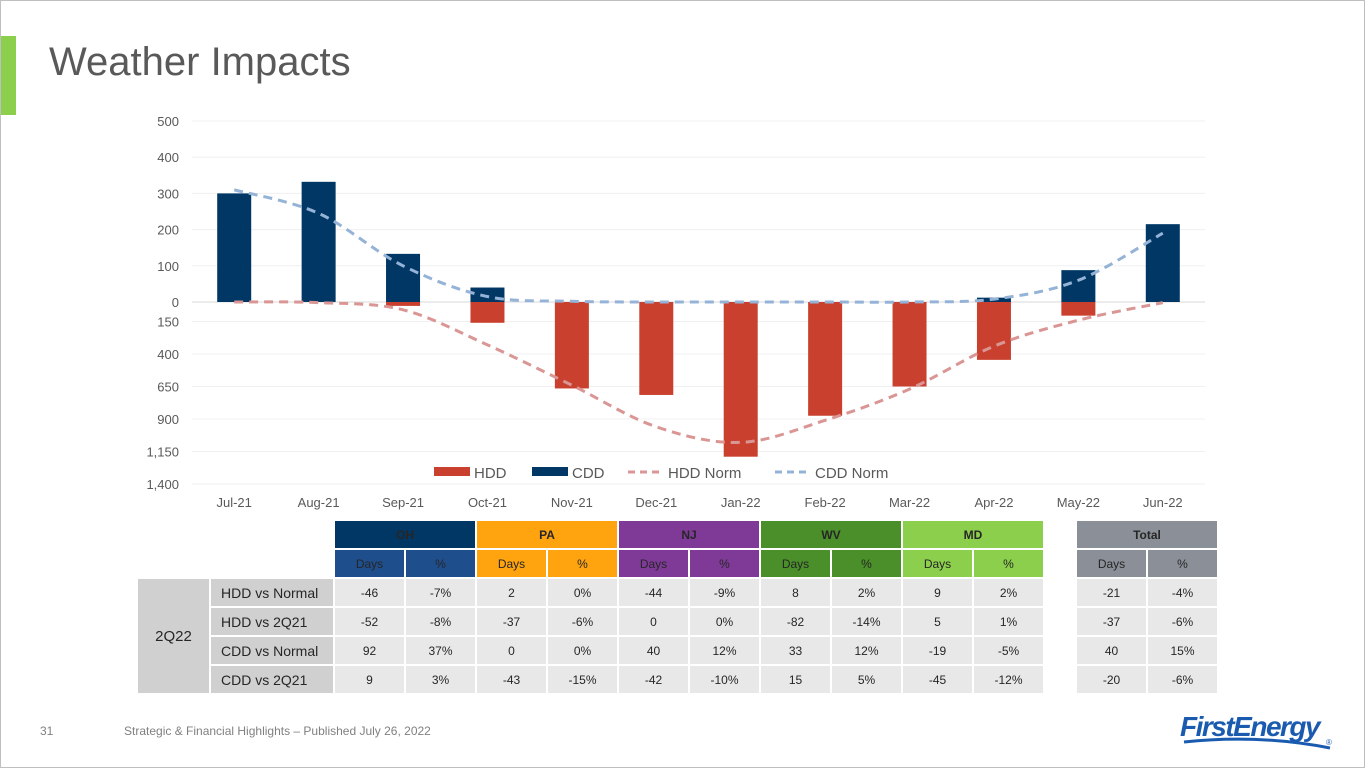 This screenshot has height=768, width=1365. Describe the element at coordinates (162, 303) in the screenshot. I see `chart-y-axis-labels: 500 400 300 200 100 0 150 400 650 900 1,150 1,400` at that location.